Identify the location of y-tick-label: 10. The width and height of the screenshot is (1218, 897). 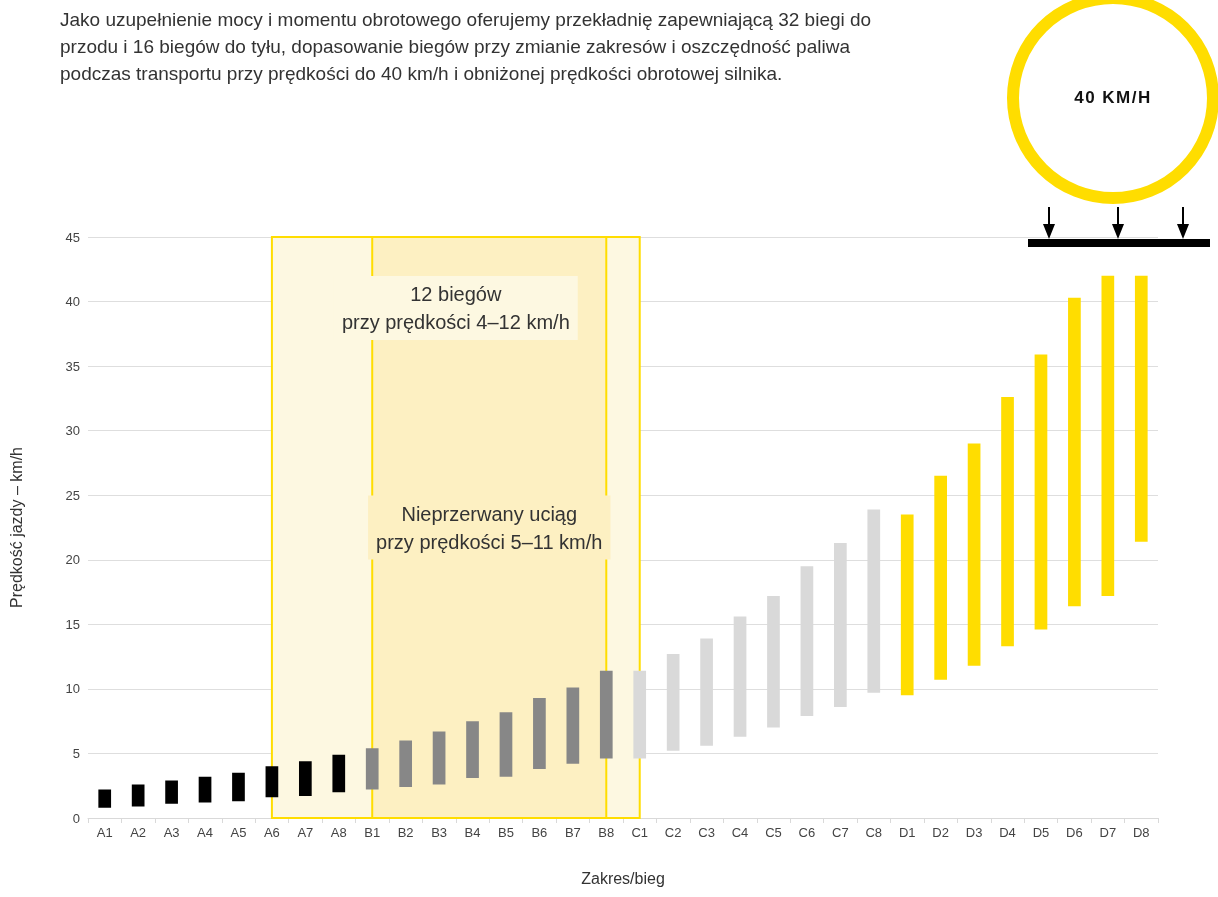
(72, 689).